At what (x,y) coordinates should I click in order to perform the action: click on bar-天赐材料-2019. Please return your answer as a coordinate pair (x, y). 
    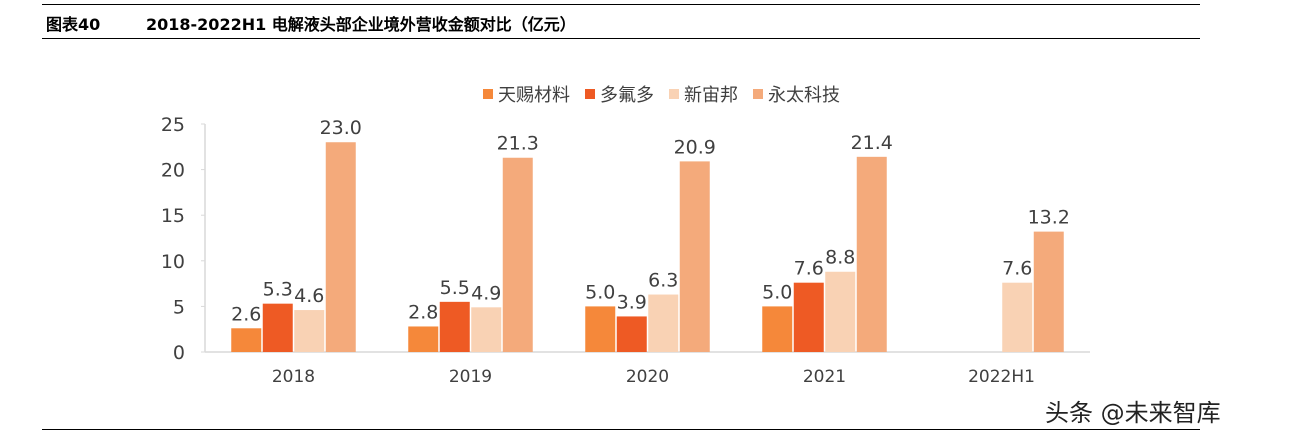
    Looking at the image, I should click on (423, 339).